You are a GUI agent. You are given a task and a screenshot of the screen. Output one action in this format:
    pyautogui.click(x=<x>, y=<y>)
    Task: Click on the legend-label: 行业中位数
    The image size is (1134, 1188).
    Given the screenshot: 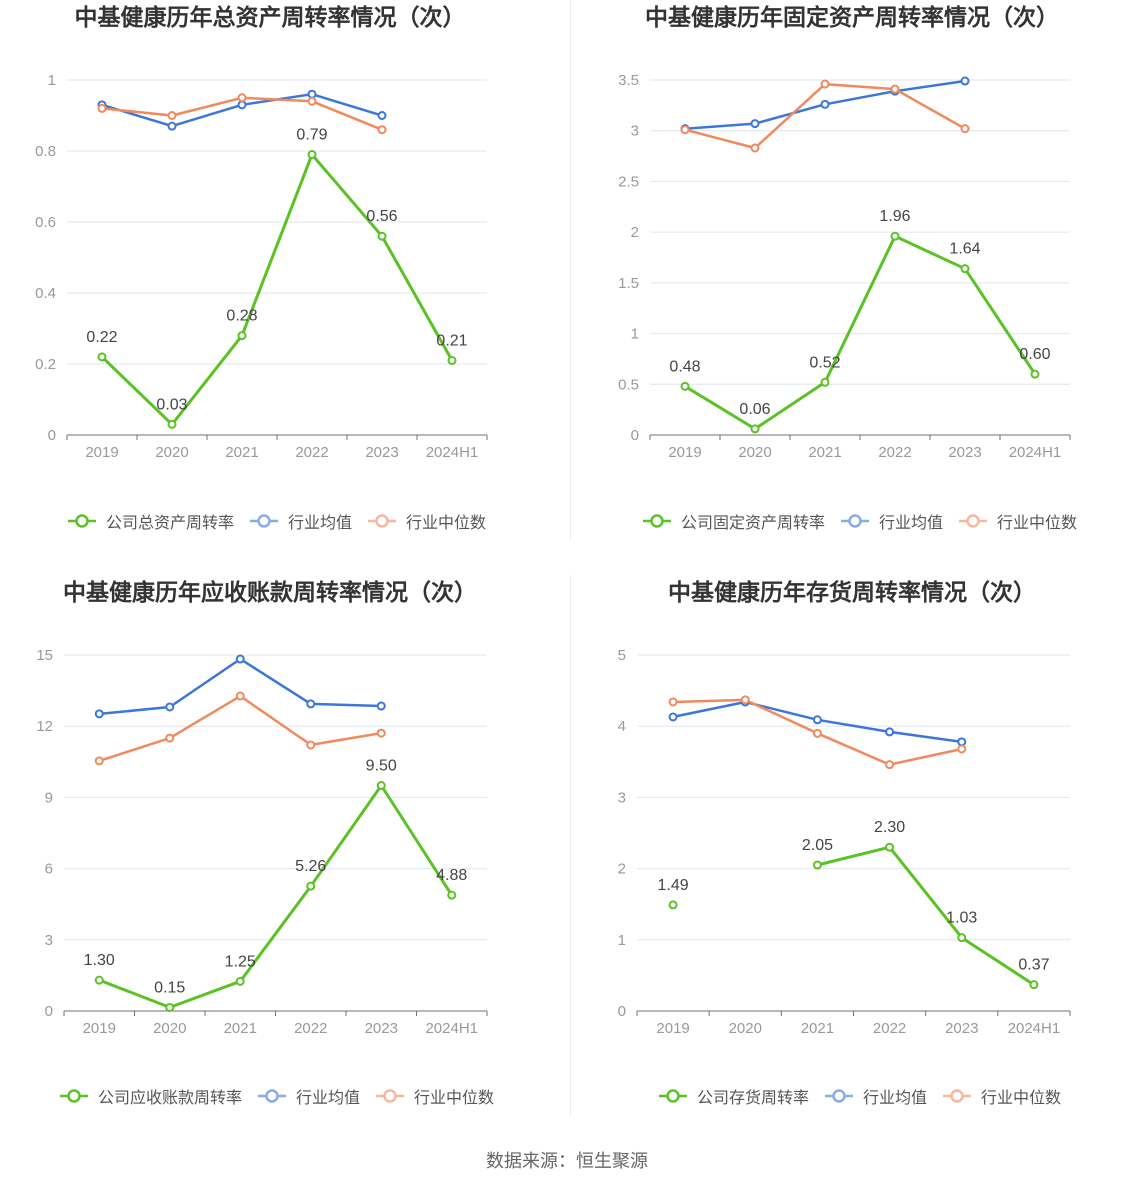 What is the action you would take?
    pyautogui.click(x=1021, y=1098)
    